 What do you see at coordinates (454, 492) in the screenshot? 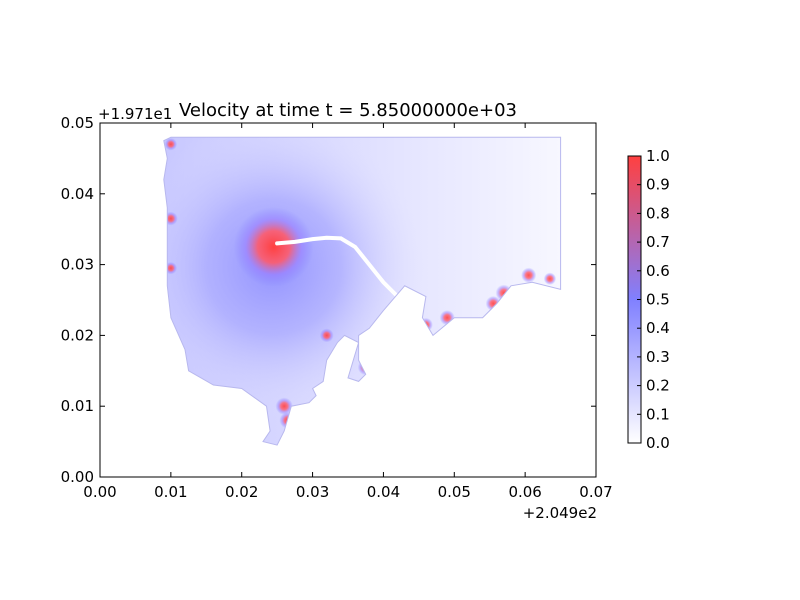
I see `x-tick-label: 0.05` at bounding box center [454, 492].